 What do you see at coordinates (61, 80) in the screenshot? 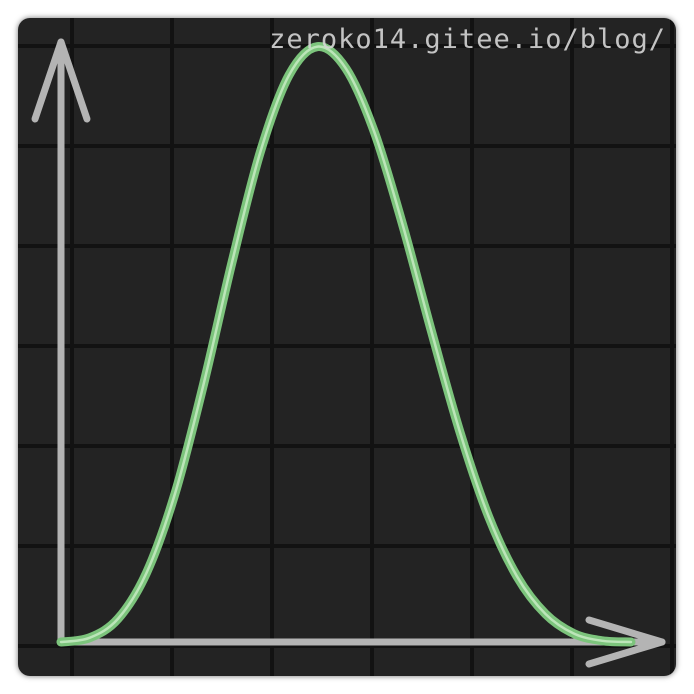
I see `y-axis-arrowhead` at bounding box center [61, 80].